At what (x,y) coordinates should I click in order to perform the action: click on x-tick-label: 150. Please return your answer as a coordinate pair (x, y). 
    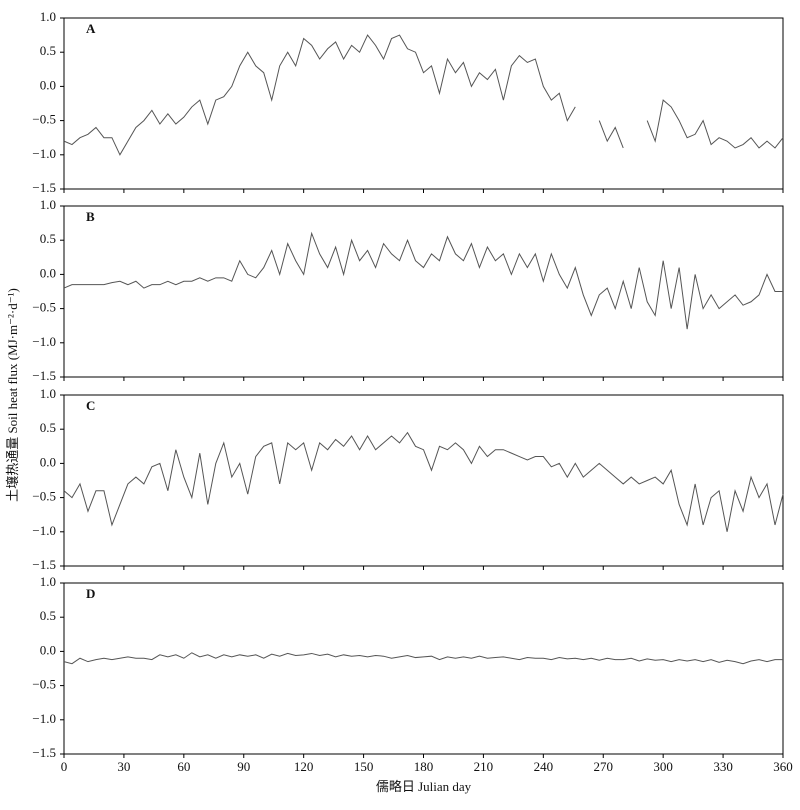
    Looking at the image, I should click on (364, 766).